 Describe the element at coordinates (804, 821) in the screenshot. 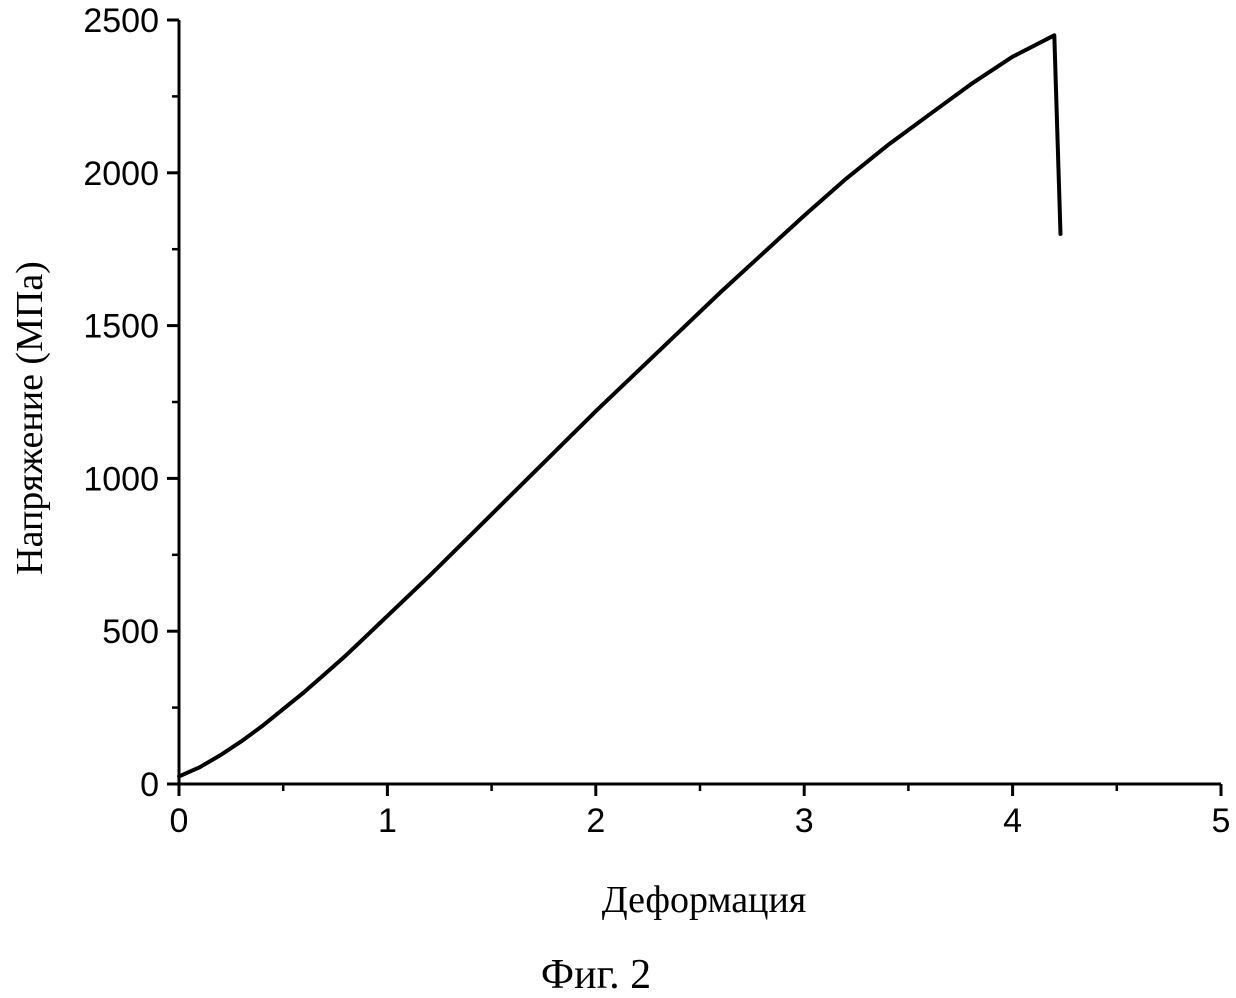

I see `x-tick-label: 3` at that location.